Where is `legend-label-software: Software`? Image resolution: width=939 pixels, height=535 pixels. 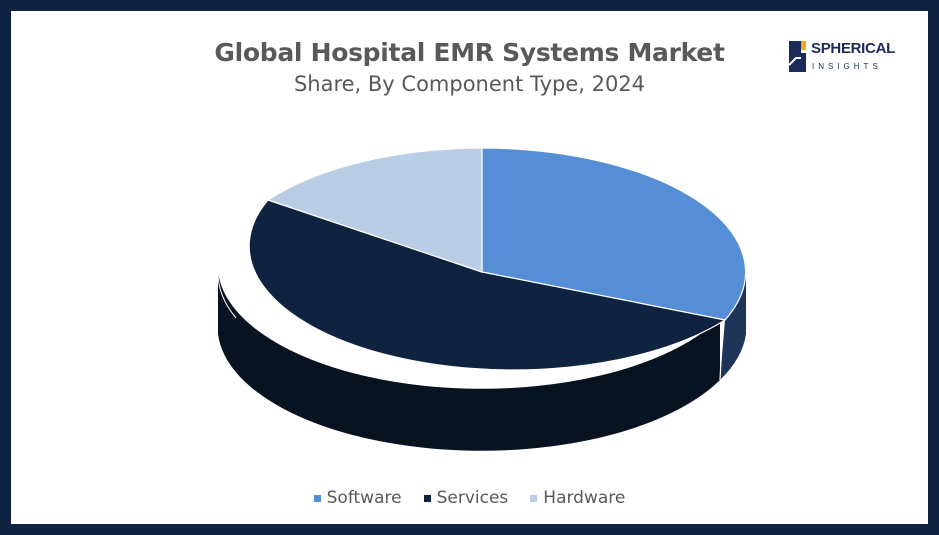
legend-label-software: Software is located at coordinates (364, 498).